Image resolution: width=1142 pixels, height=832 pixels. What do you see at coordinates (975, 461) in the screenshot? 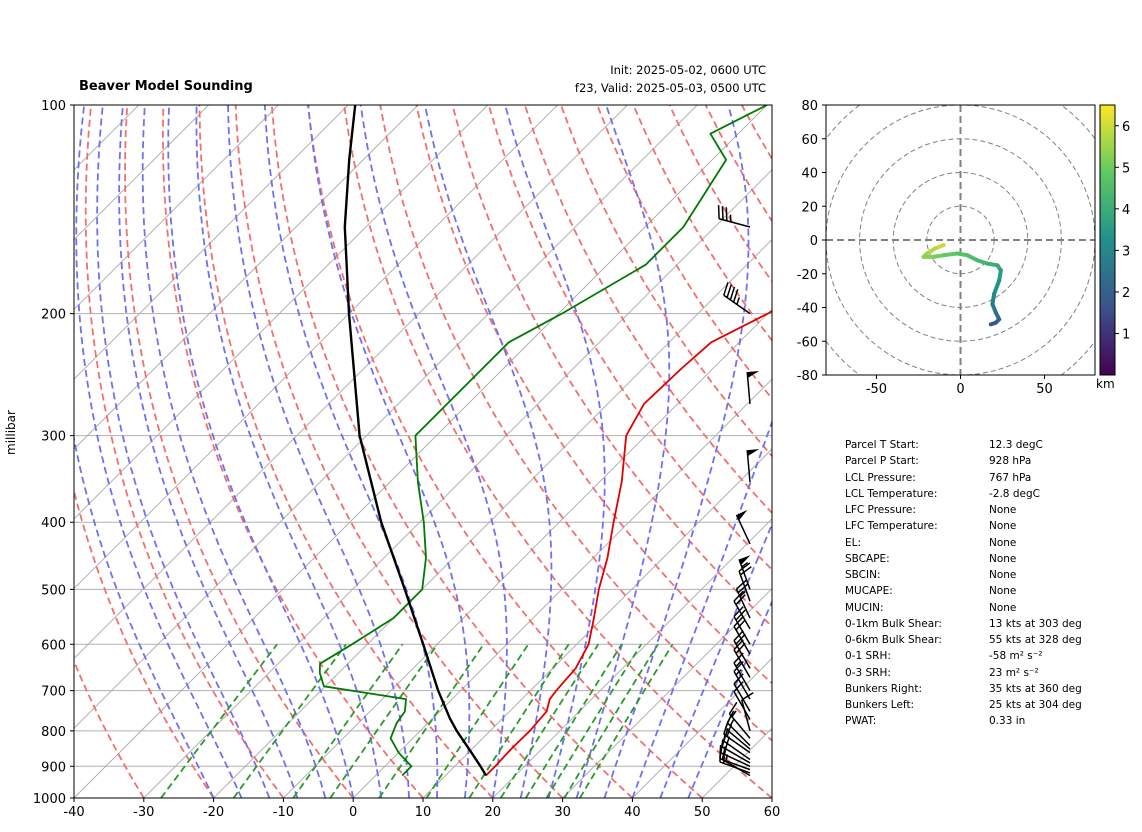
I see `index-row: Parcel P Start: 928 hPa` at bounding box center [975, 461].